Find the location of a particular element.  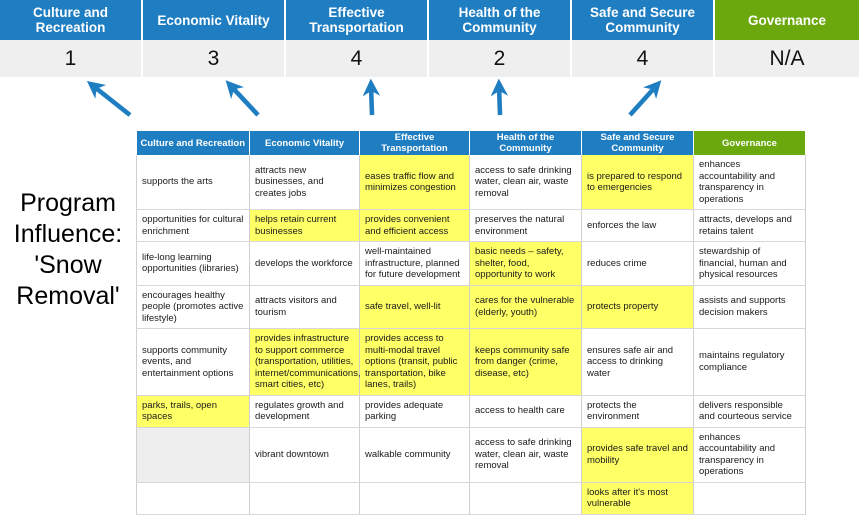

banner-header-governance: Governance is located at coordinates (787, 20).